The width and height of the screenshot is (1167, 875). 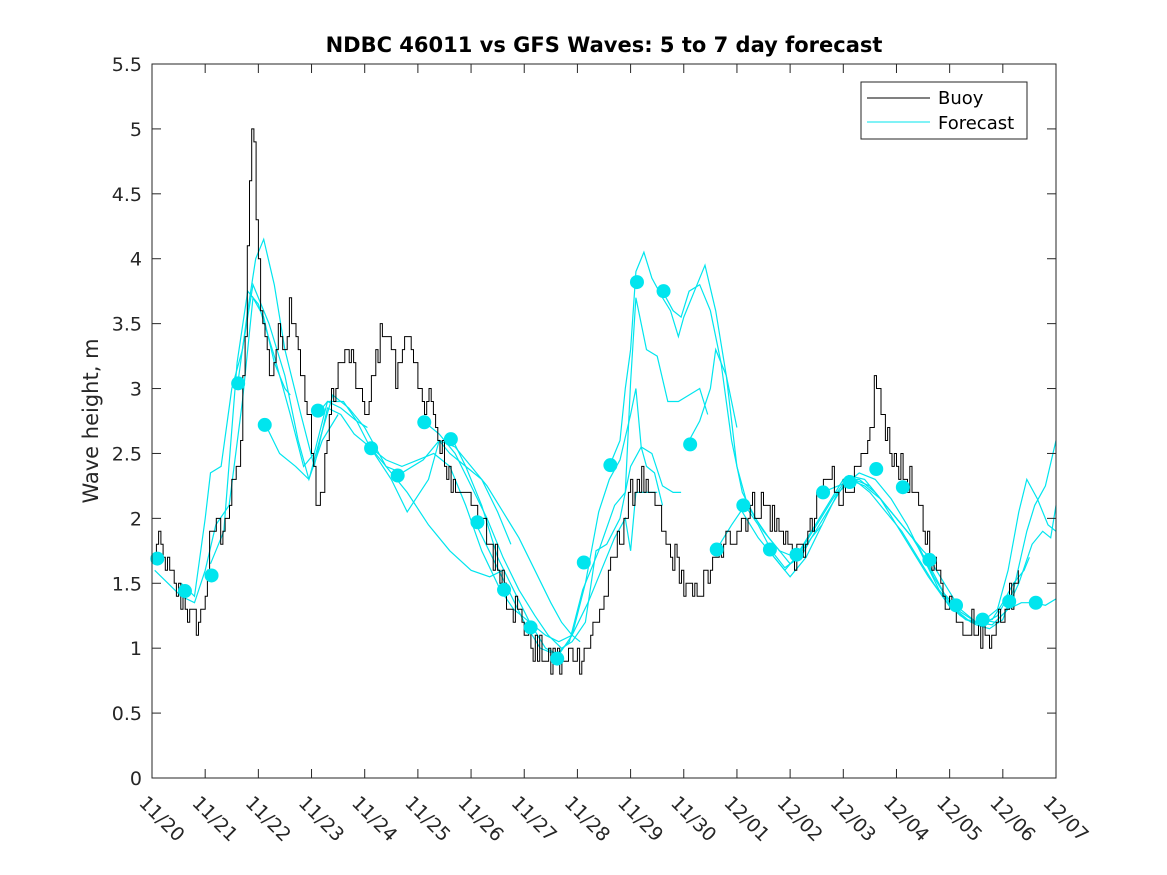 What do you see at coordinates (136, 390) in the screenshot?
I see `y-tick-label: 3` at bounding box center [136, 390].